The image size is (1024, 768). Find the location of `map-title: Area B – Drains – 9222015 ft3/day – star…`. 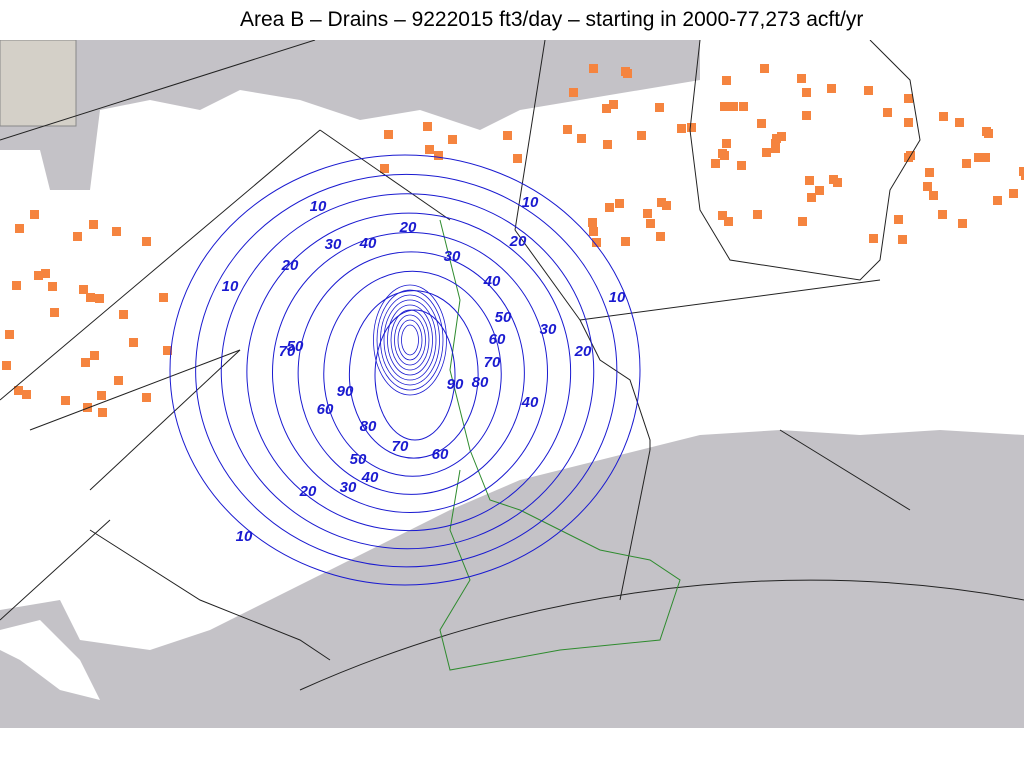

map-title: Area B – Drains – 9222015 ft3/day – star… is located at coordinates (552, 19).